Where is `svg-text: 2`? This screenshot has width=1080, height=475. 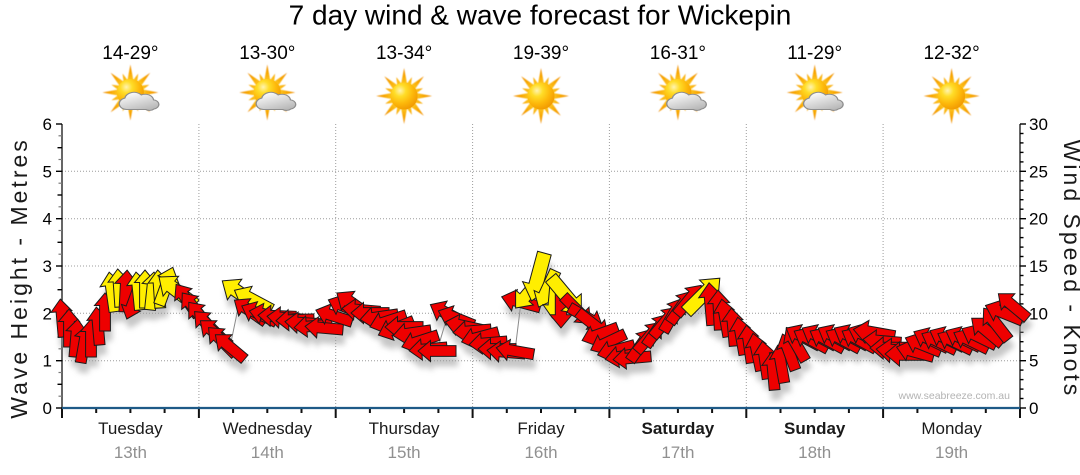
svg-text: 2 is located at coordinates (47, 313).